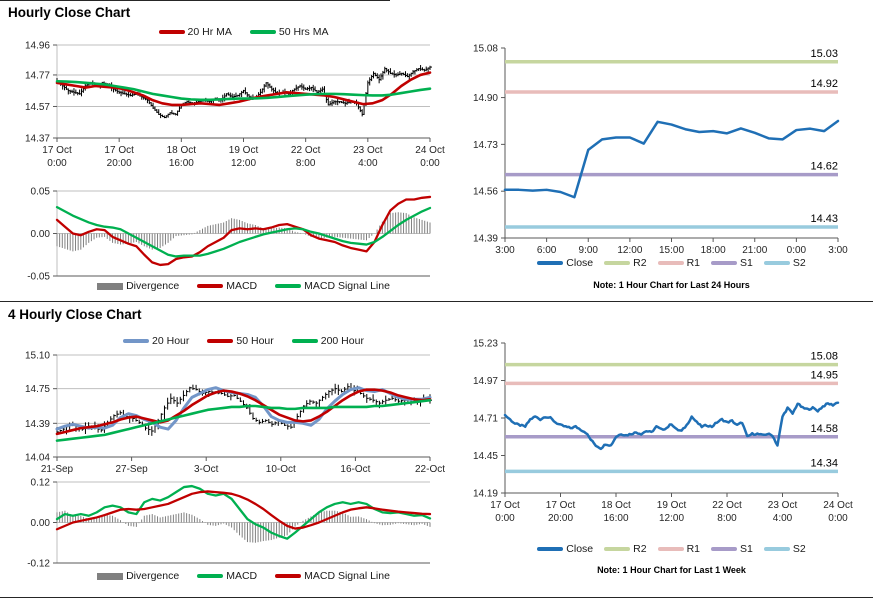 This screenshot has height=601, width=873. Describe the element at coordinates (37, 356) in the screenshot. I see `tick-label: 15.10` at that location.